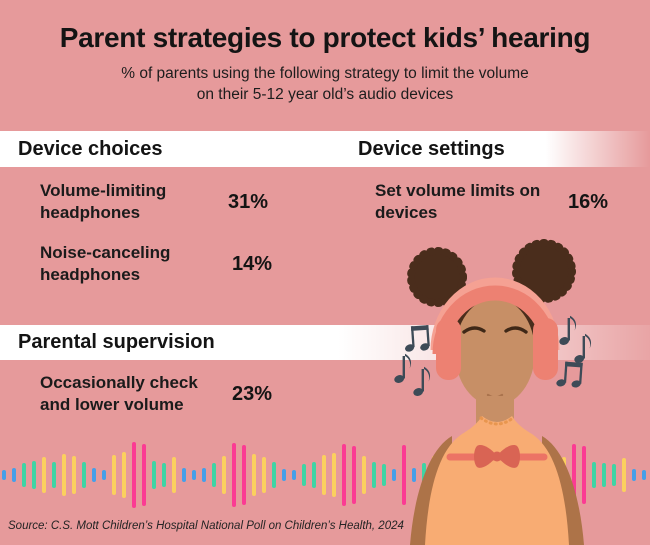 Image resolution: width=650 pixels, height=545 pixels. I want to click on section-band-top: Device choices Device settings, so click(325, 149).